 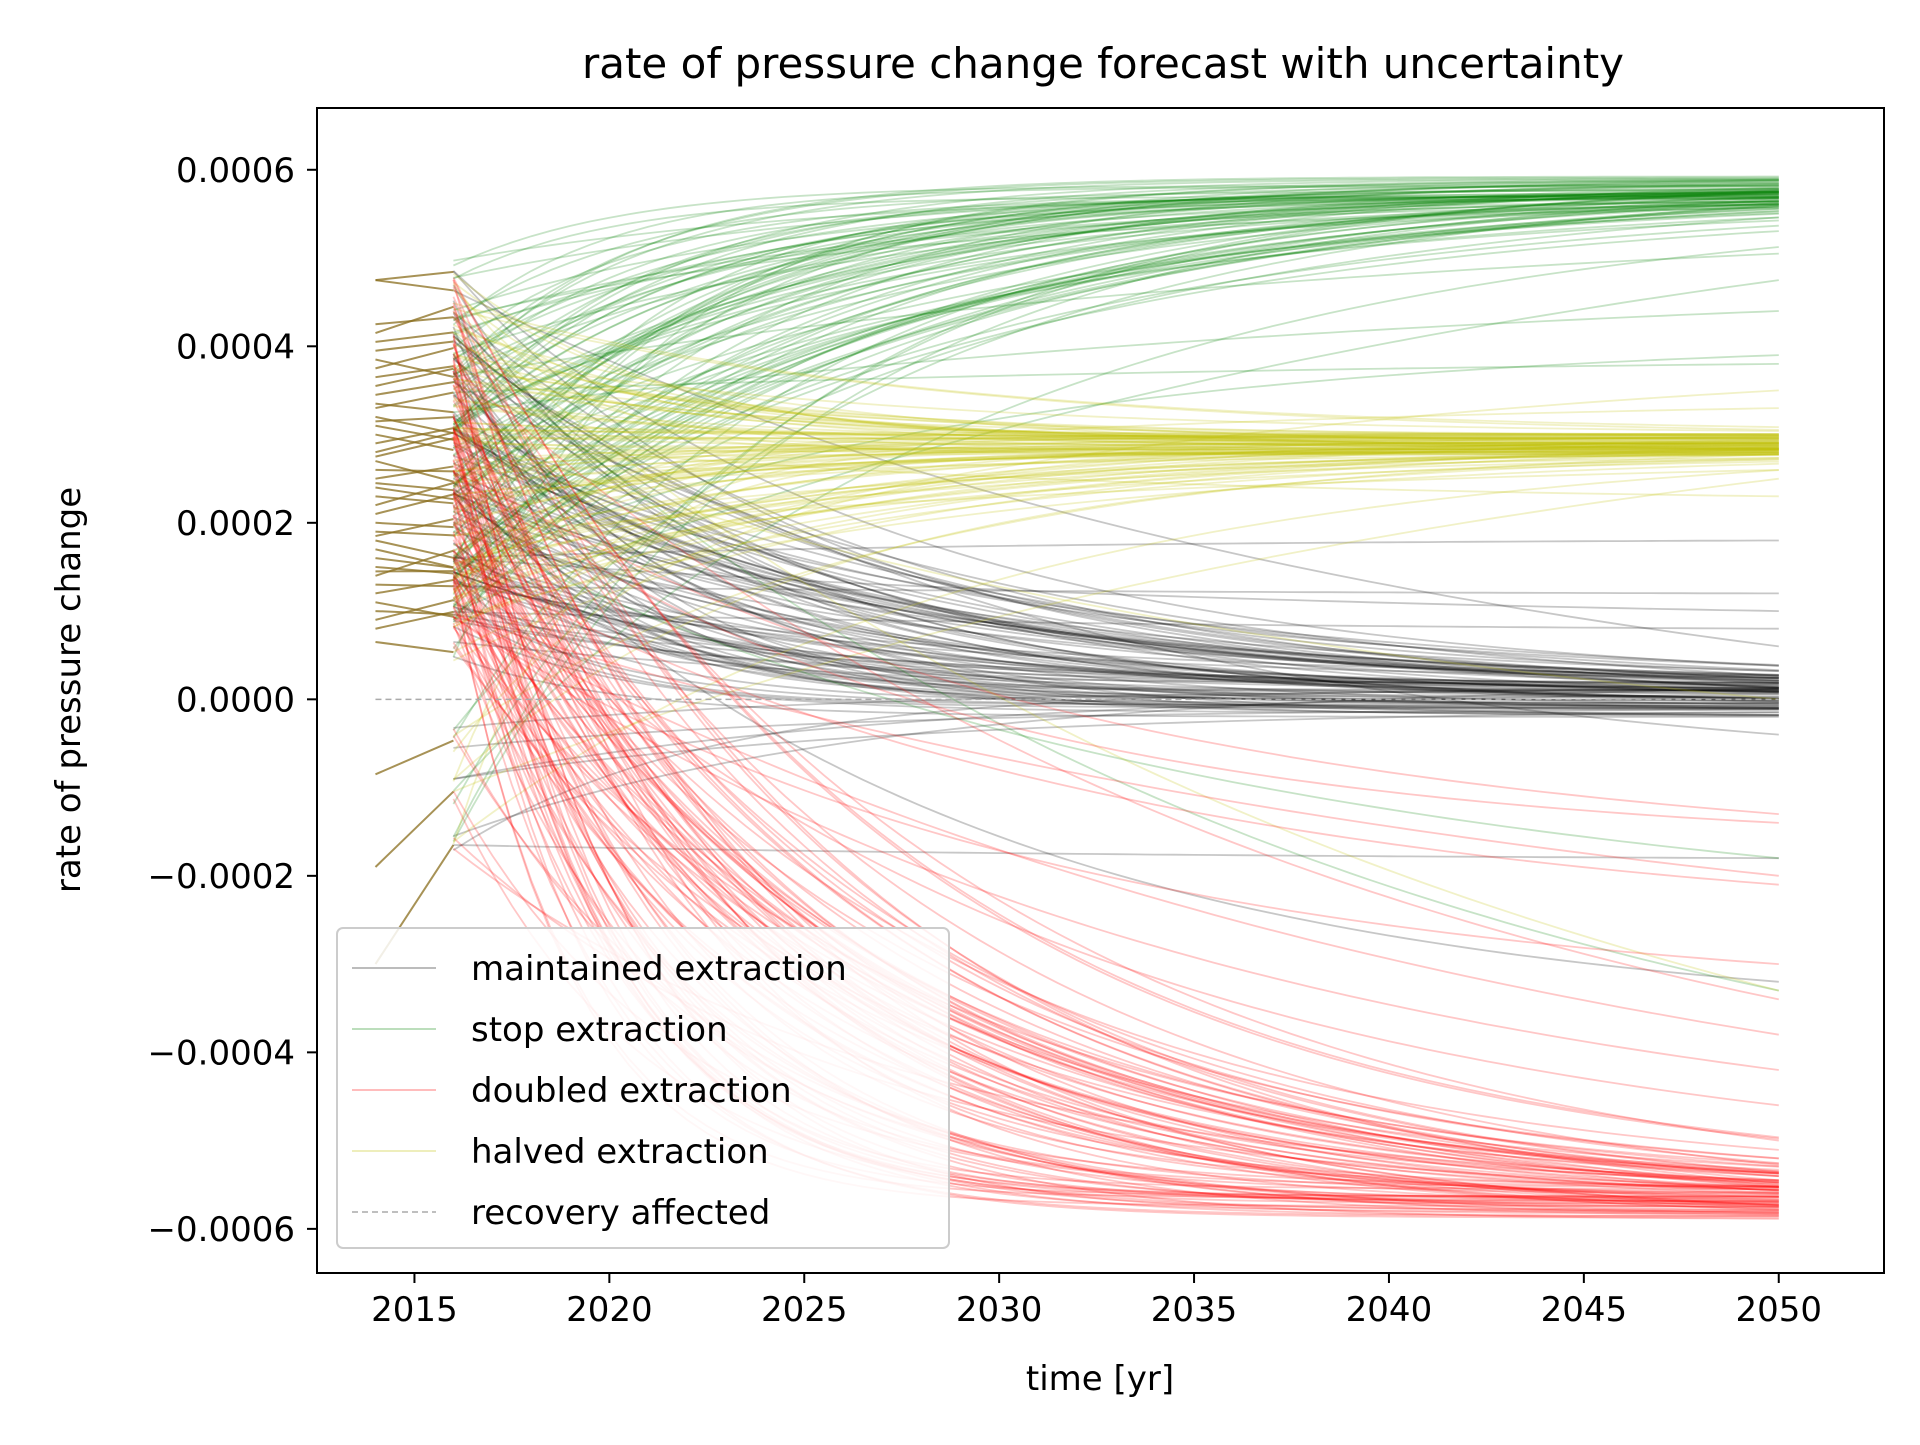 I want to click on legend-label-halved: halved extraction, so click(x=620, y=1152).